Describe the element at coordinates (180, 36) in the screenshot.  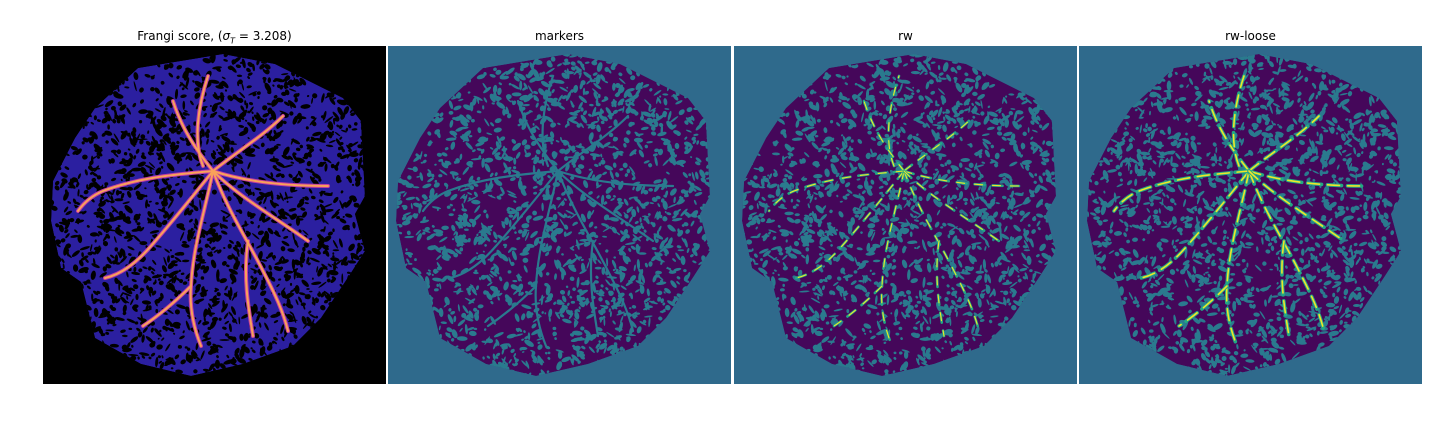
I see `title-prefix: Frangi score, (` at that location.